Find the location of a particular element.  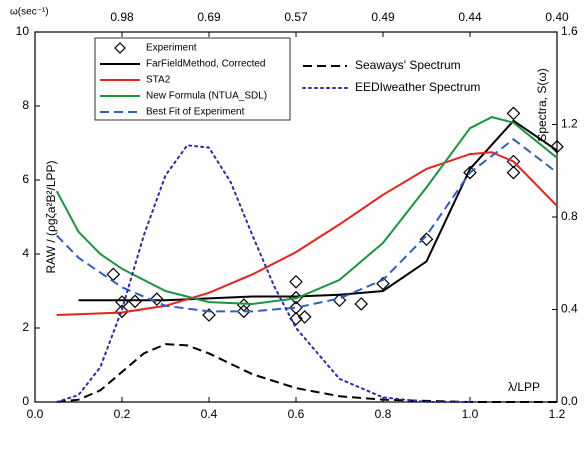

legend-label: FarFieldMethod, Corrected is located at coordinates (206, 64).